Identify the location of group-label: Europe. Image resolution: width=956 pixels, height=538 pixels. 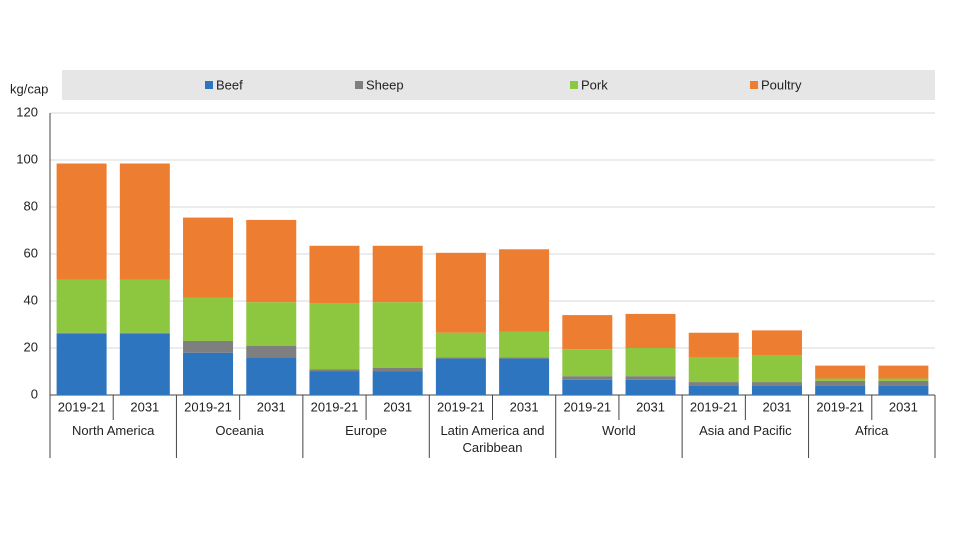
(366, 430).